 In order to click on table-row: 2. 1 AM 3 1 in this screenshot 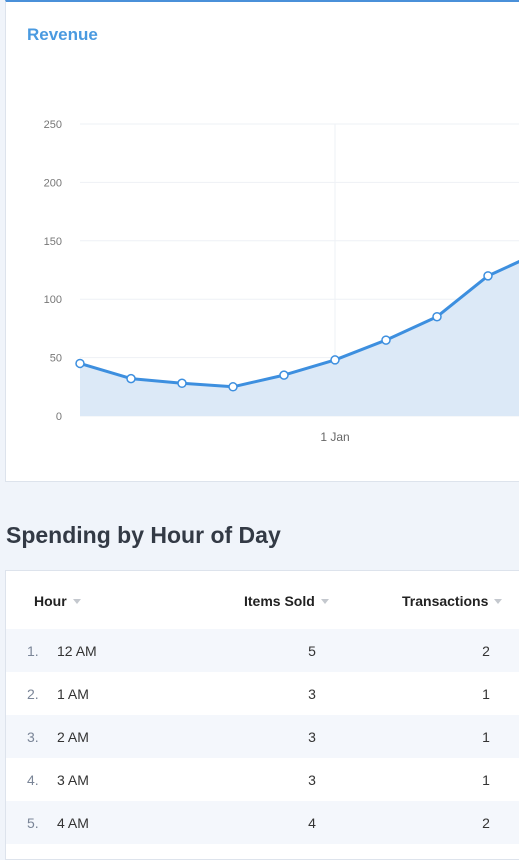, I will do `click(262, 693)`.